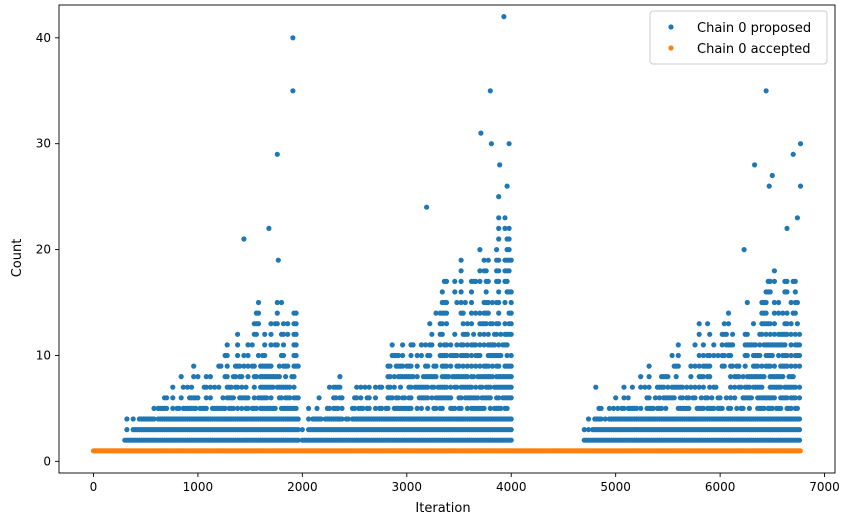  What do you see at coordinates (800, 451) in the screenshot?
I see `accepted-point` at bounding box center [800, 451].